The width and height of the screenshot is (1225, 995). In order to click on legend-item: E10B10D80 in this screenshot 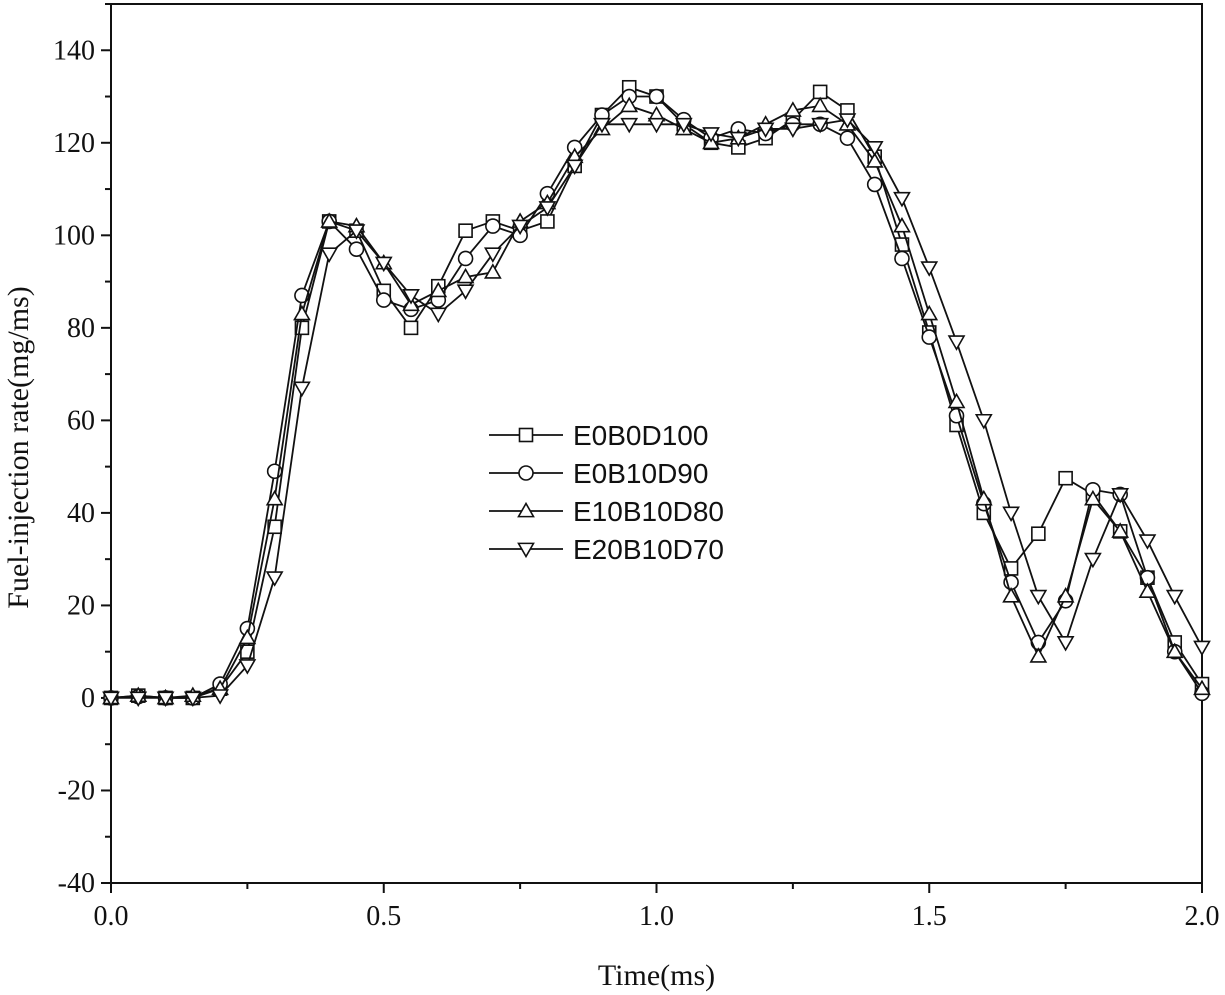, I will do `click(606, 511)`.